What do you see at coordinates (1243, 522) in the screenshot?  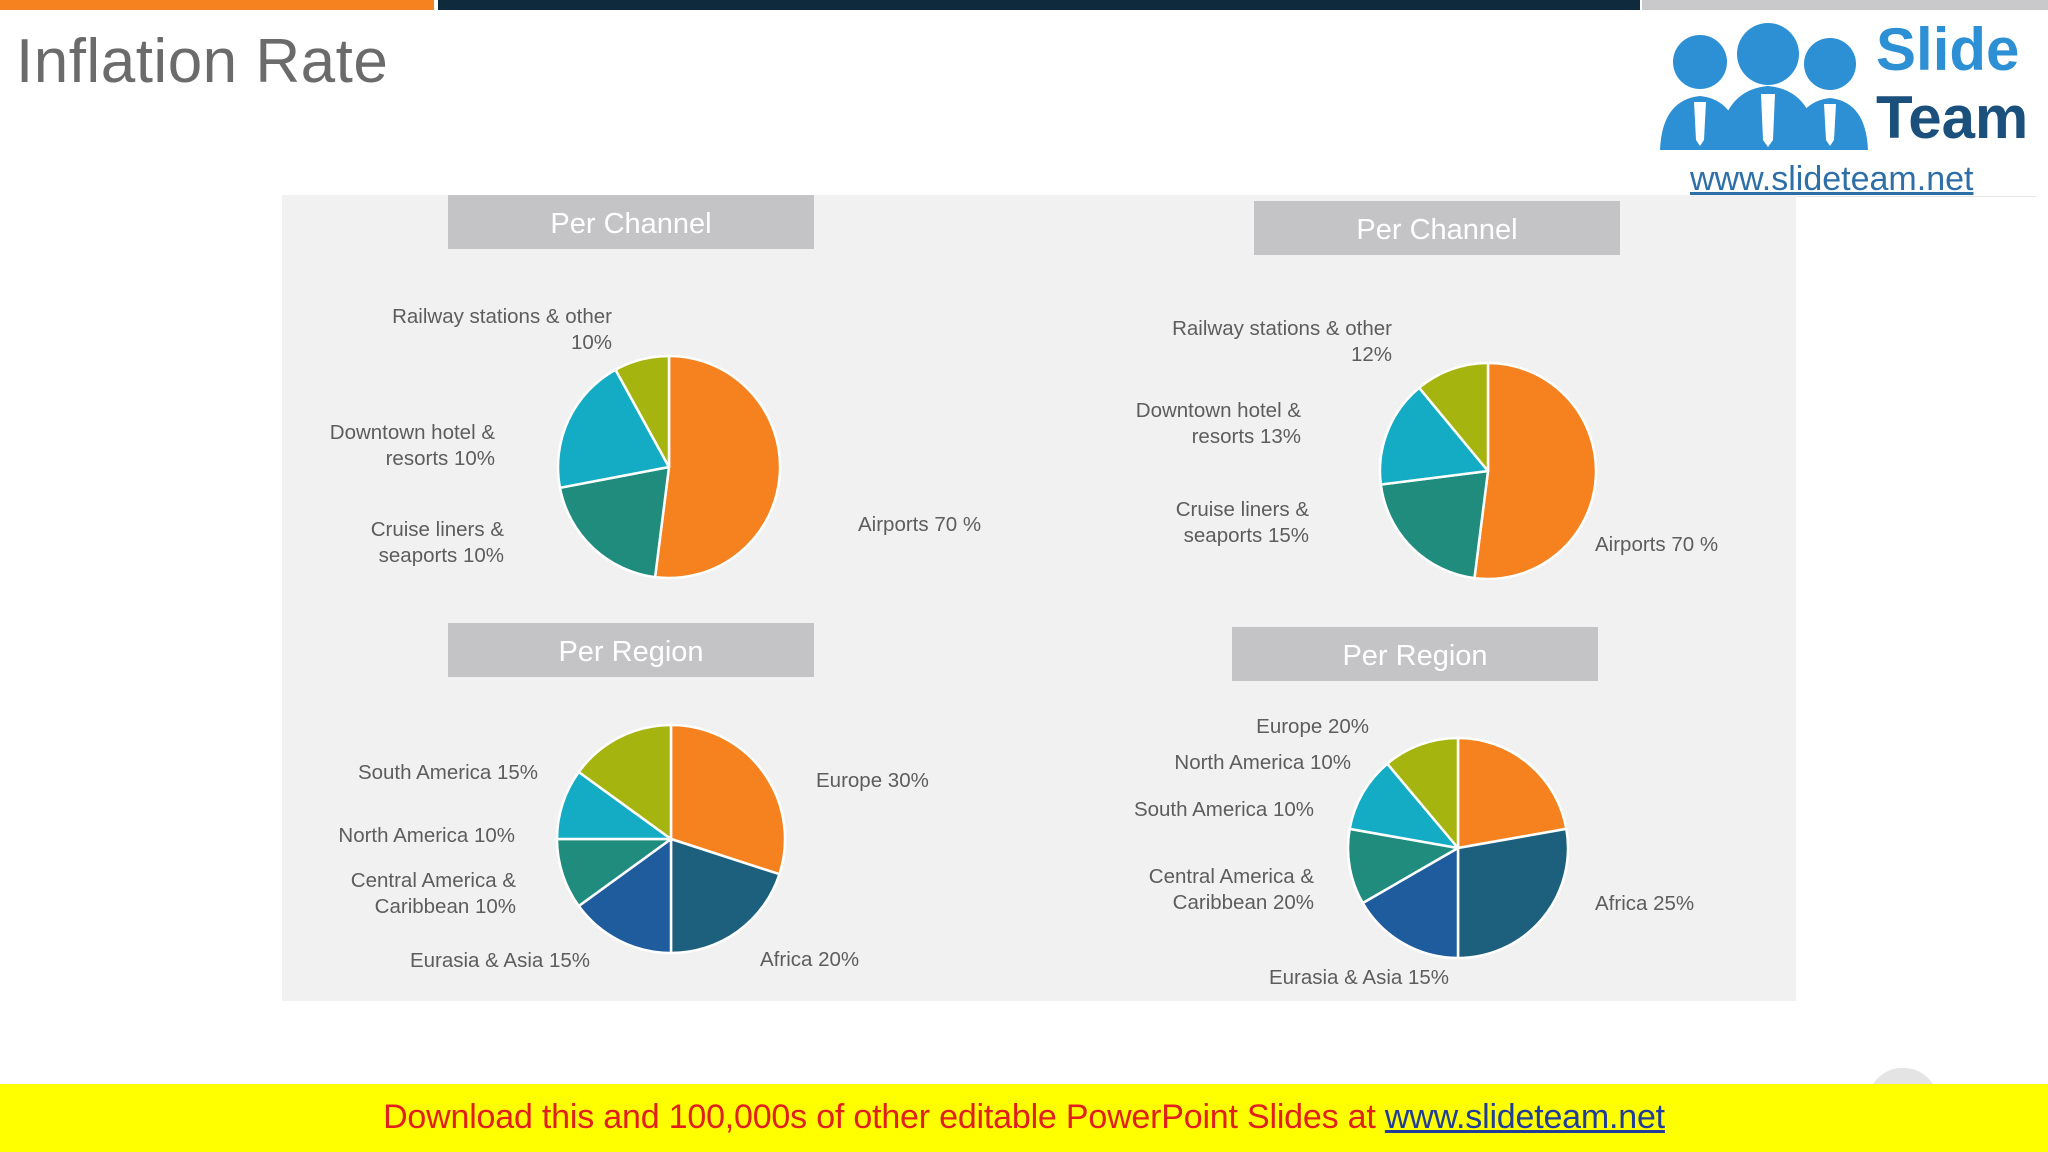 I see `slice-label: Cruise liners & seaports 15%` at bounding box center [1243, 522].